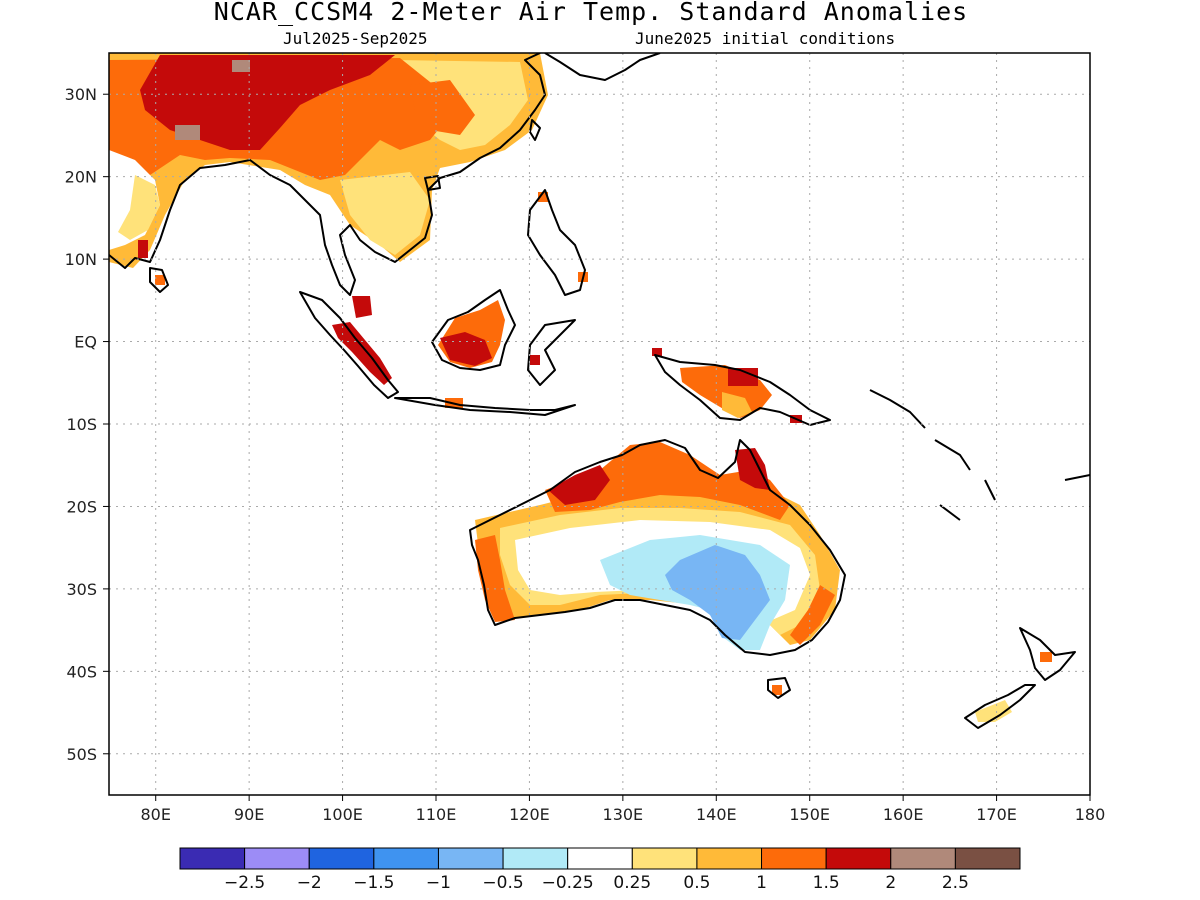 This screenshot has width=1200, height=900. What do you see at coordinates (309, 883) in the screenshot?
I see `color-bar-label: −2` at bounding box center [309, 883].